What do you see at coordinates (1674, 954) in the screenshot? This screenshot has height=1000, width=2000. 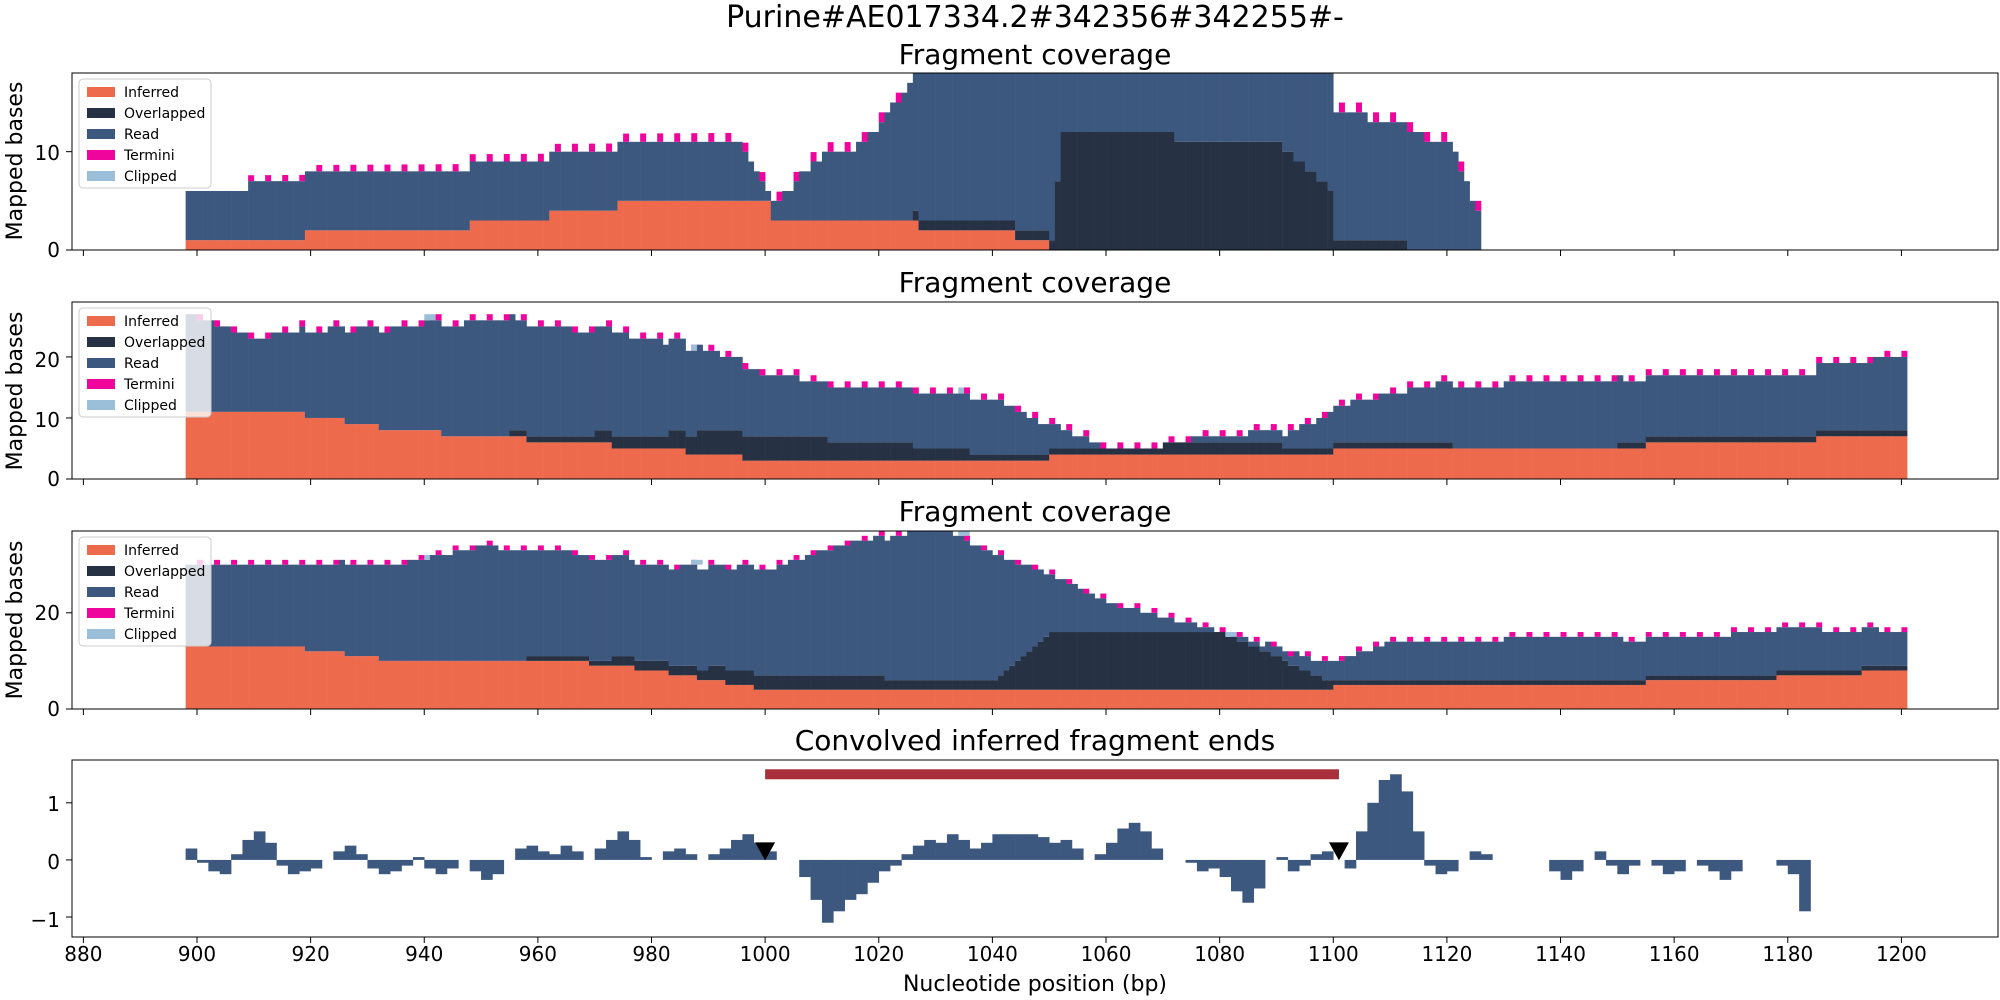 I see `xtick-label: 1160` at bounding box center [1674, 954].